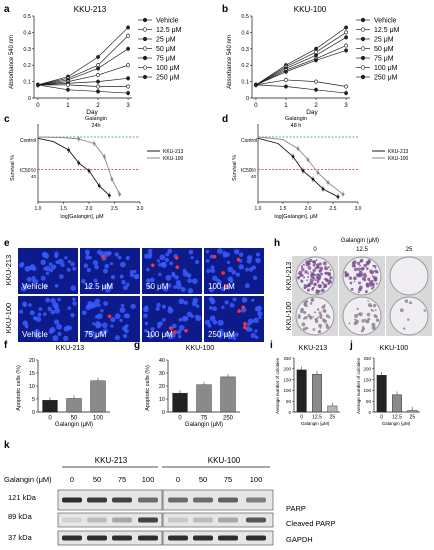  Describe the element at coordinates (228, 419) in the screenshot. I see `x-tick-label: 250` at that location.